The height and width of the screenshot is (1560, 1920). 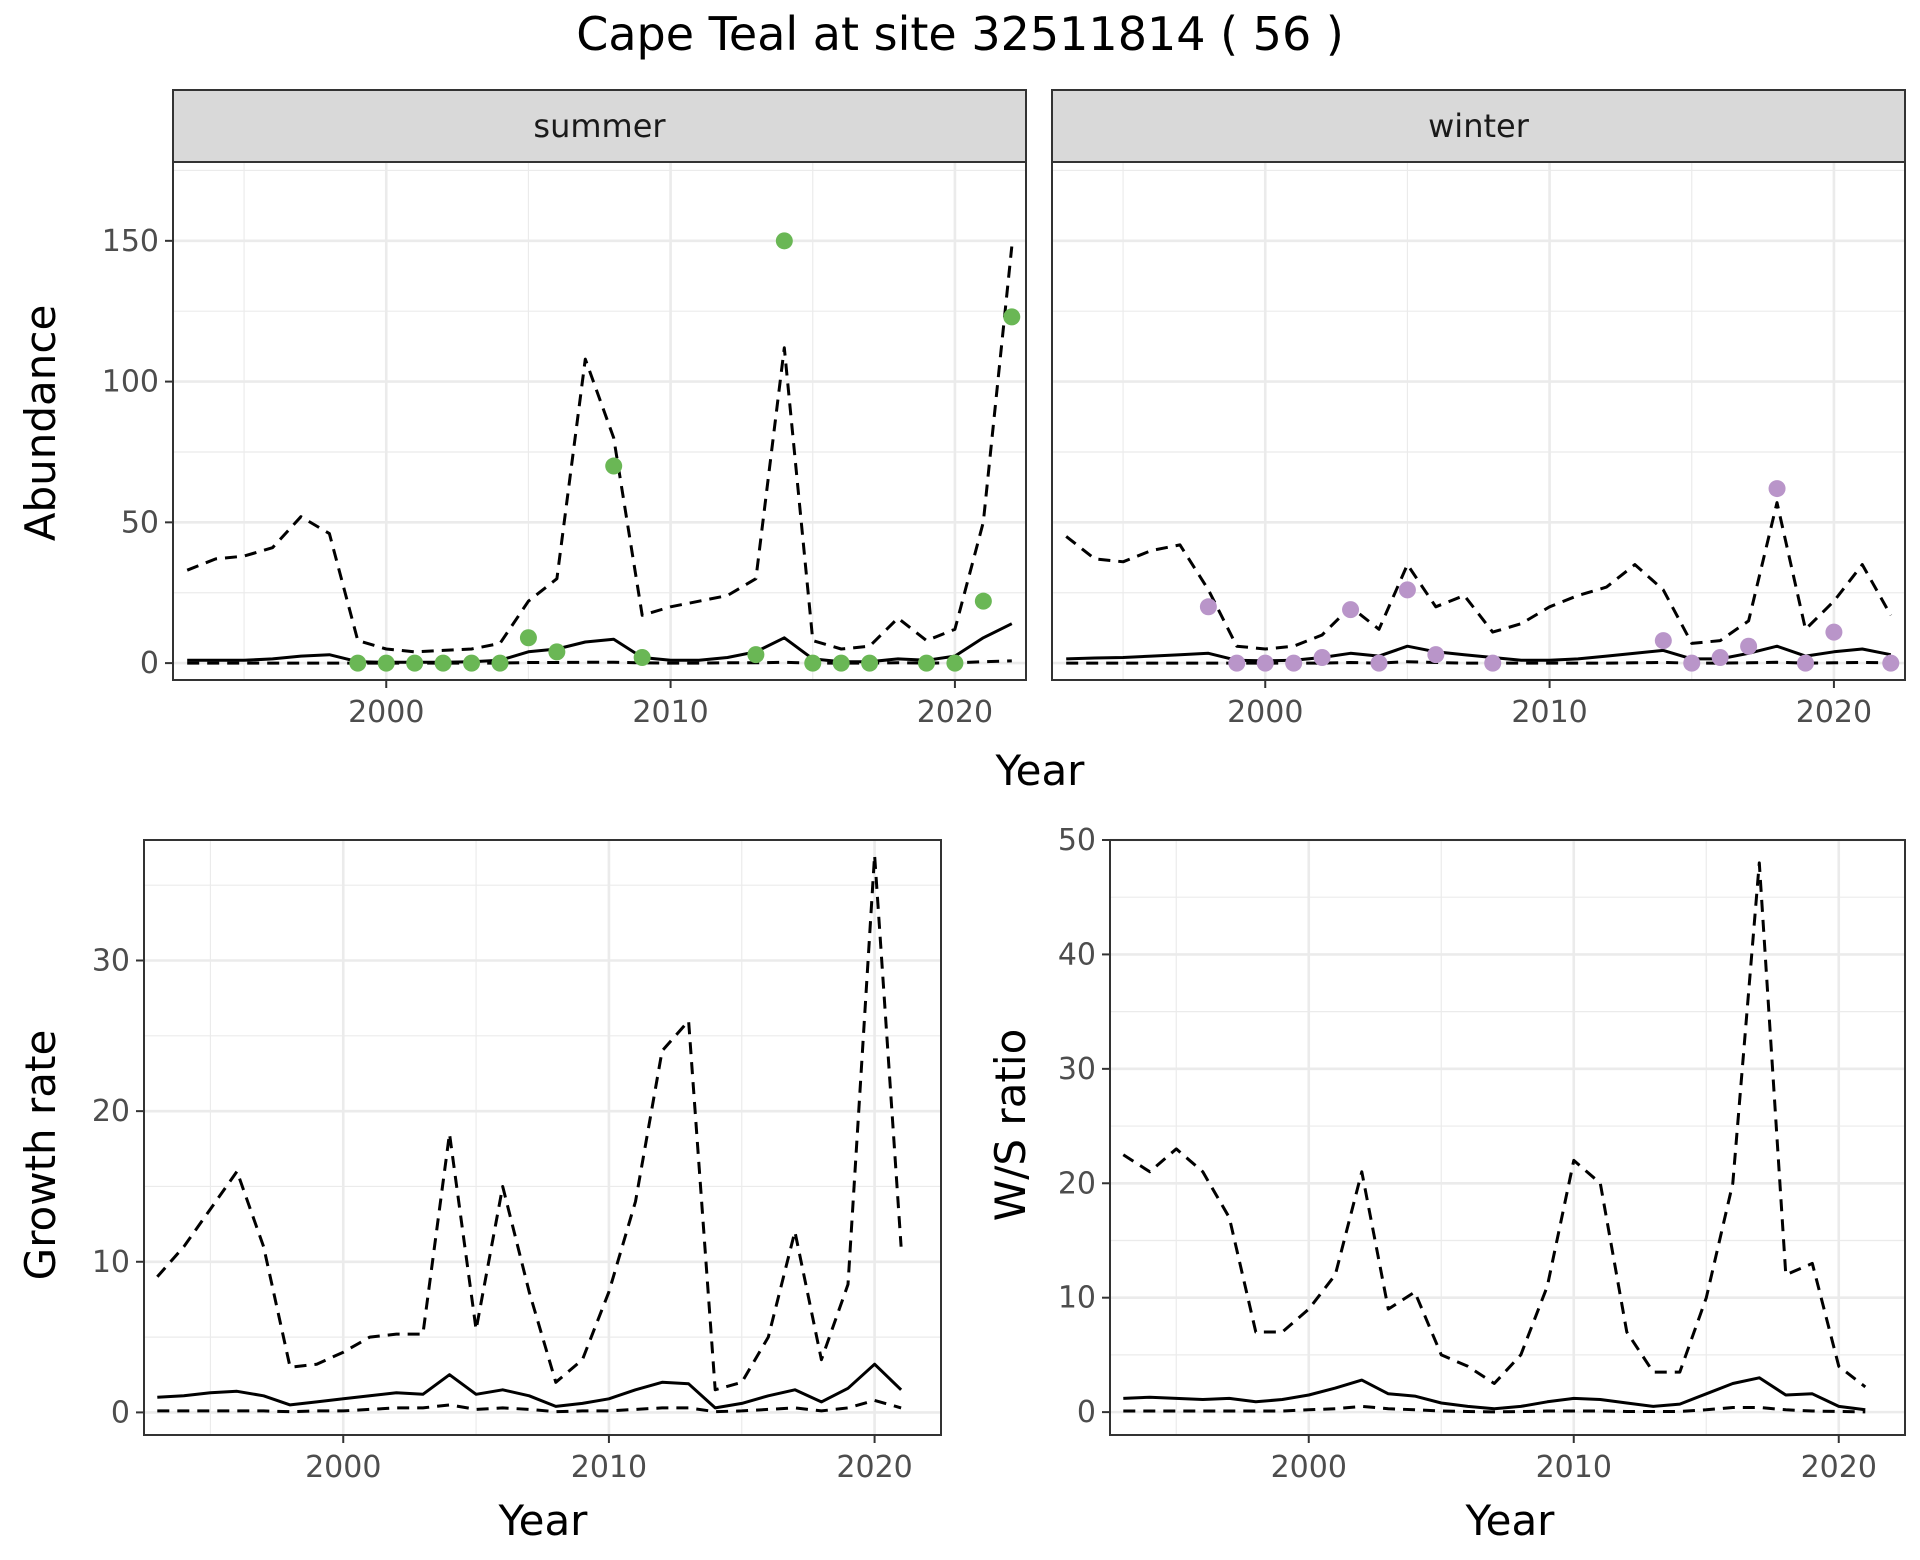 I want to click on chart-title: Cape Teal at site 32511814 ( 56 ), so click(x=960, y=34).